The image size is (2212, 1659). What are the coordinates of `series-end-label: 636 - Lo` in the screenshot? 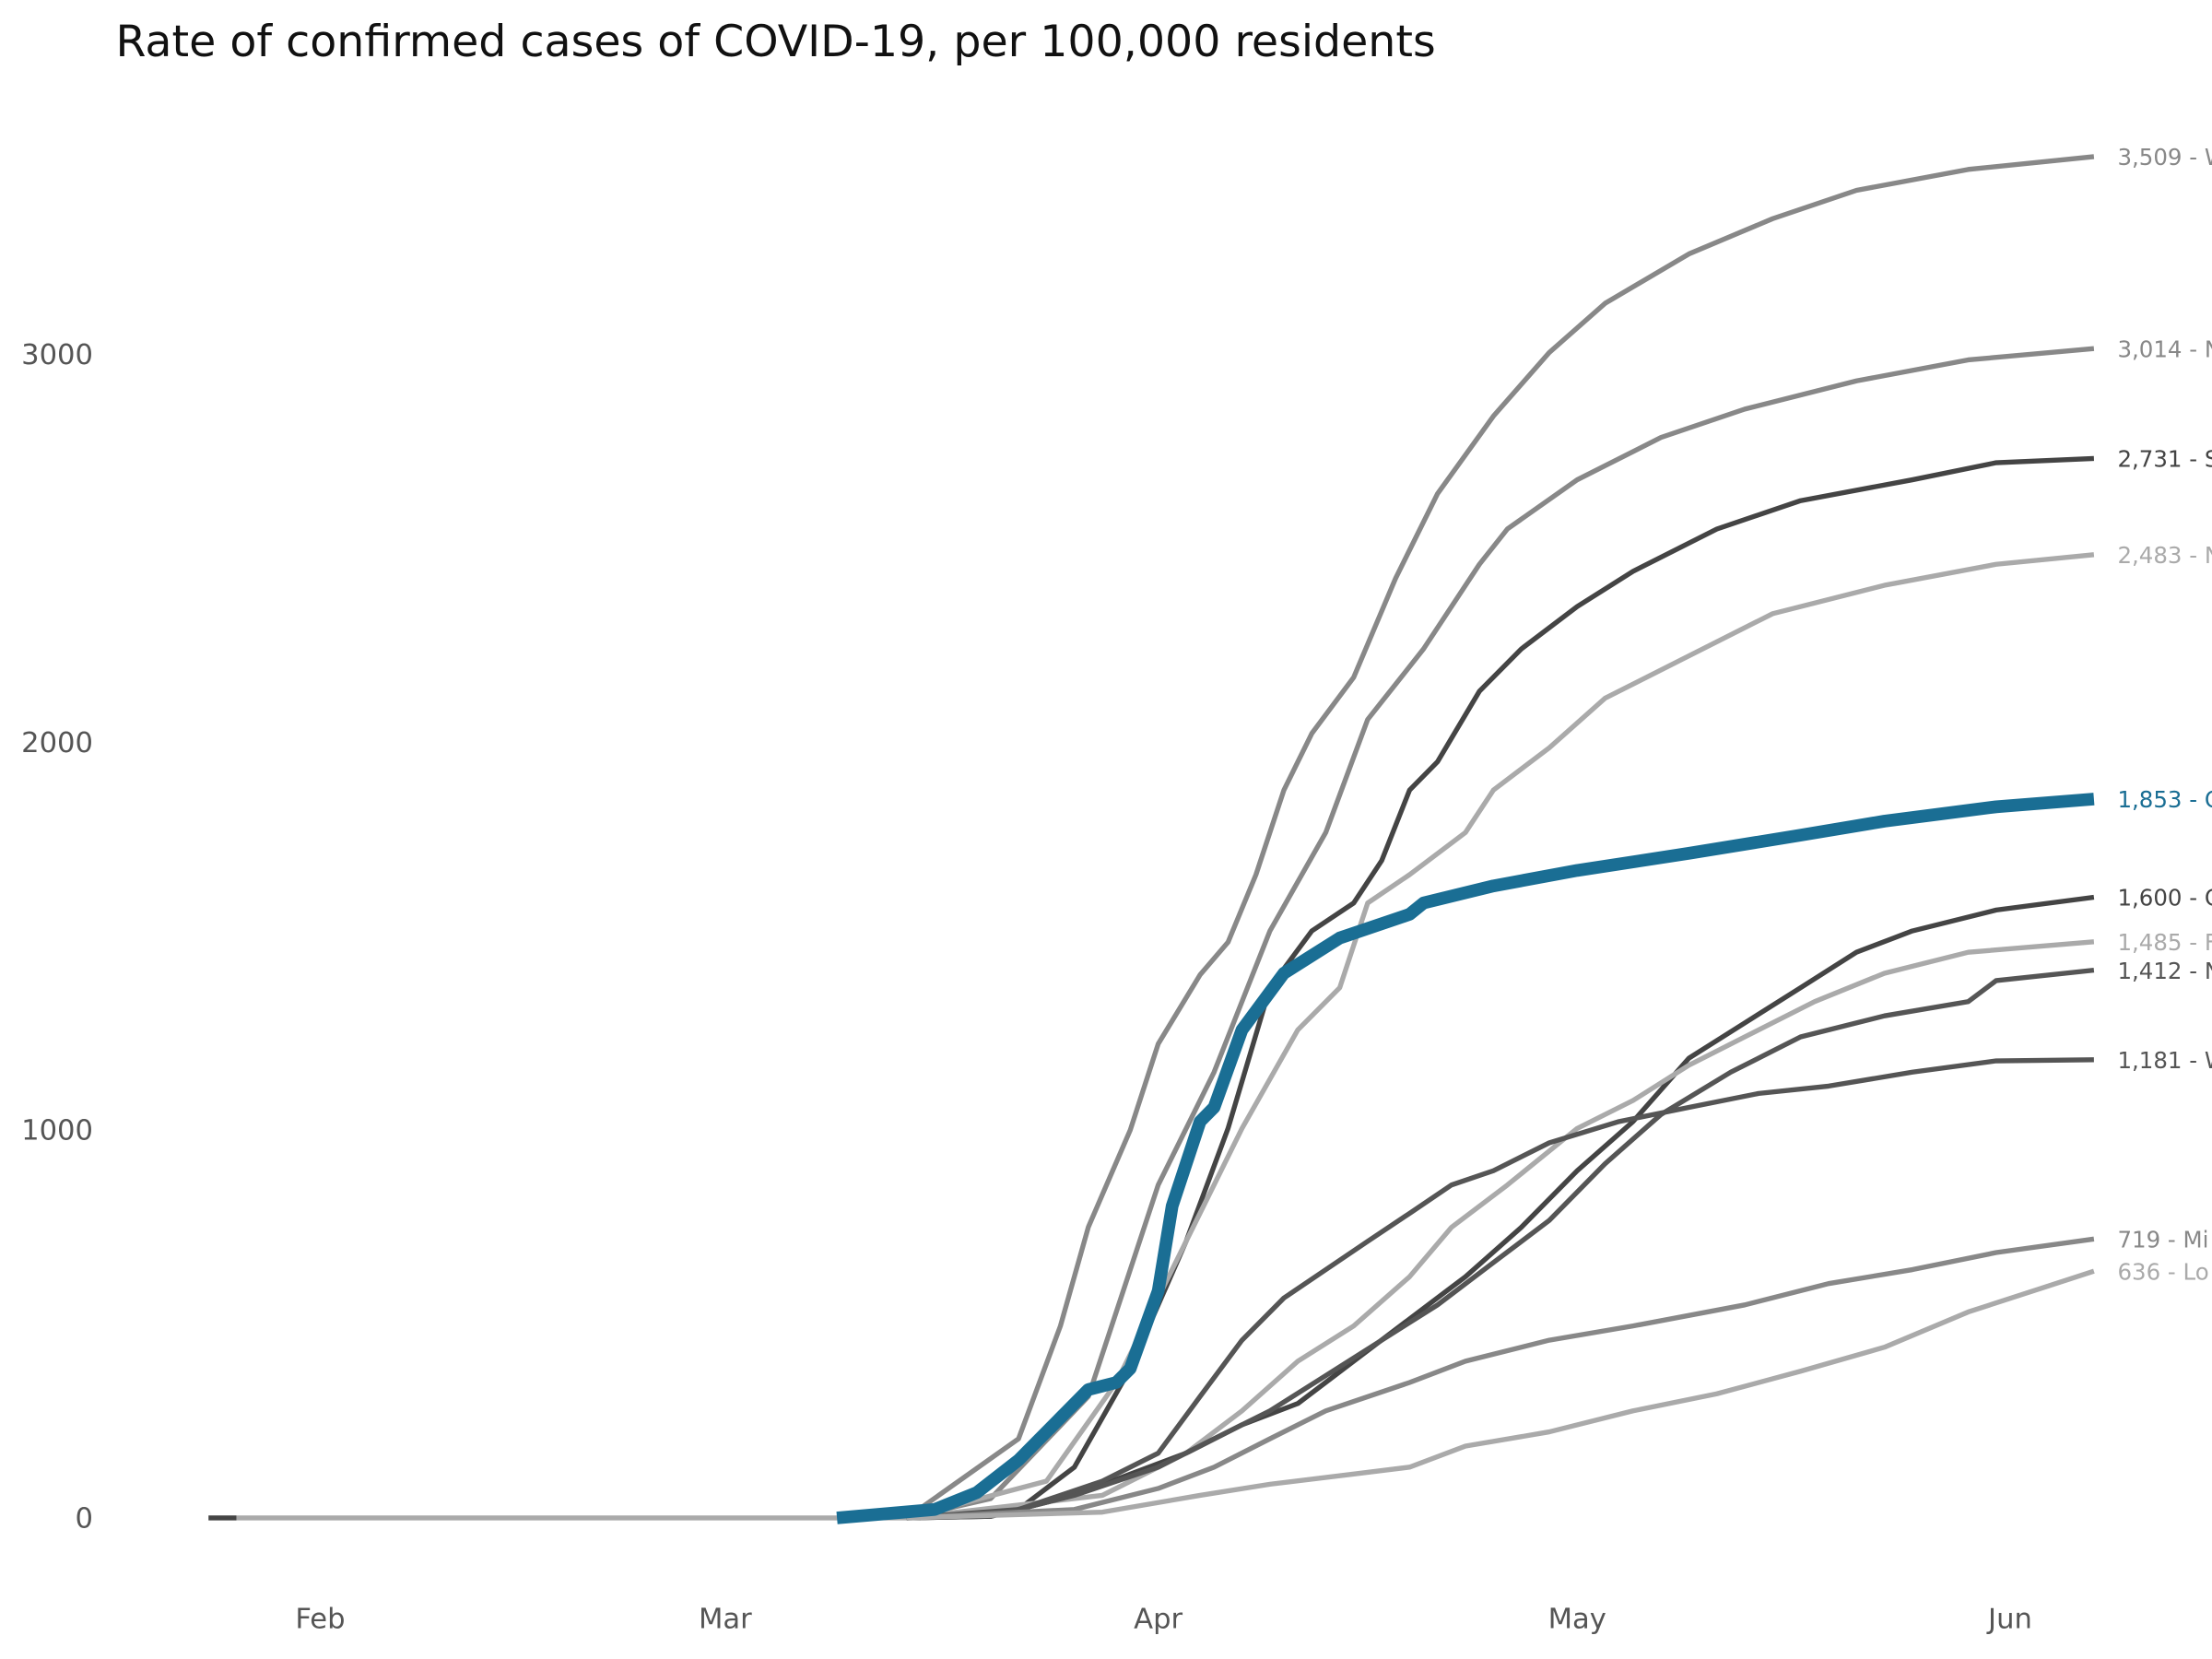 It's located at (2162, 1271).